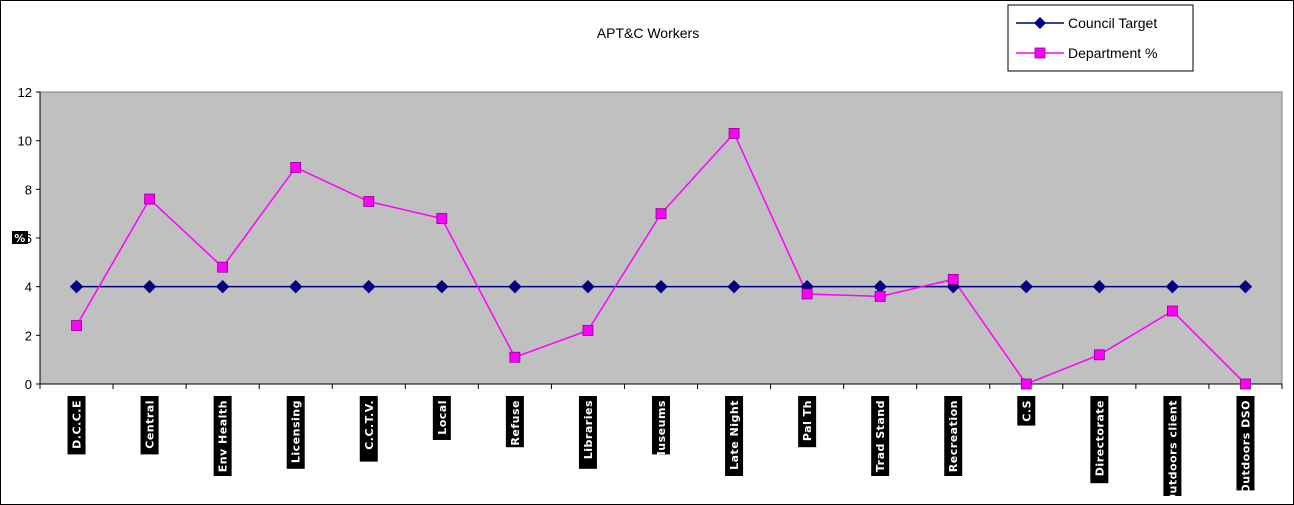 The image size is (1294, 505). I want to click on y-axis-label-box, so click(20, 237).